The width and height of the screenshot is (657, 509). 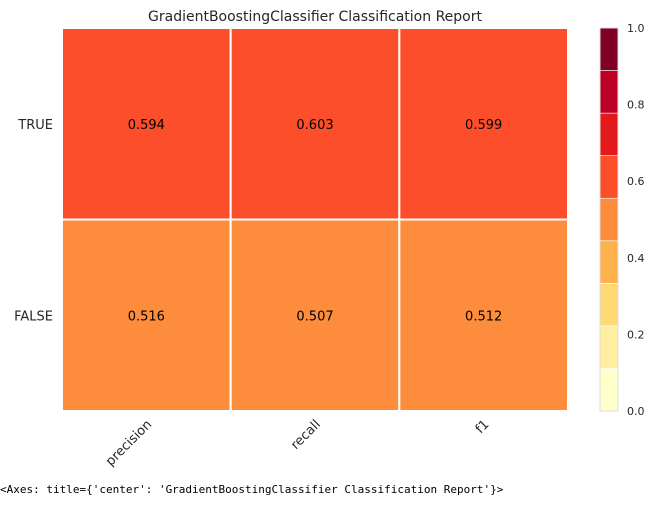 I want to click on cell-value-label: 0.594, so click(x=146, y=125).